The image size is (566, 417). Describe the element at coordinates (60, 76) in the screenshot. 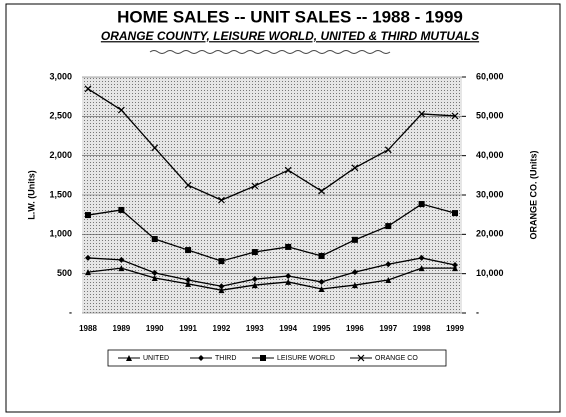

I see `y-tick-label: 3,000` at that location.